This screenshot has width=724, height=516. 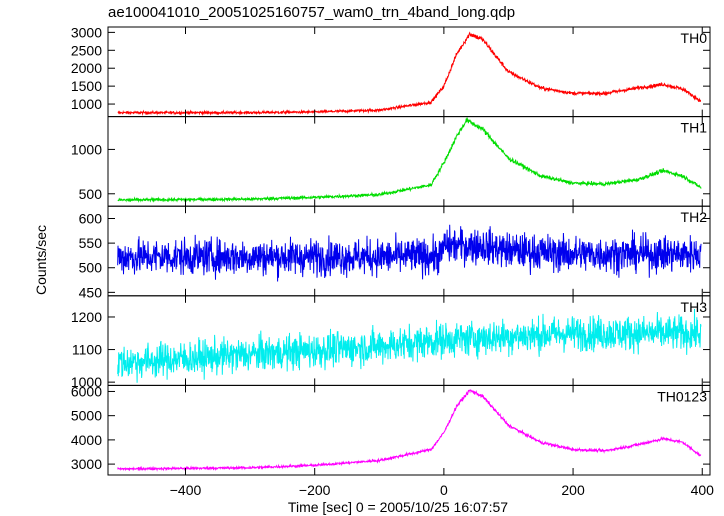 I want to click on y-tick-label: 450, so click(x=91, y=292).